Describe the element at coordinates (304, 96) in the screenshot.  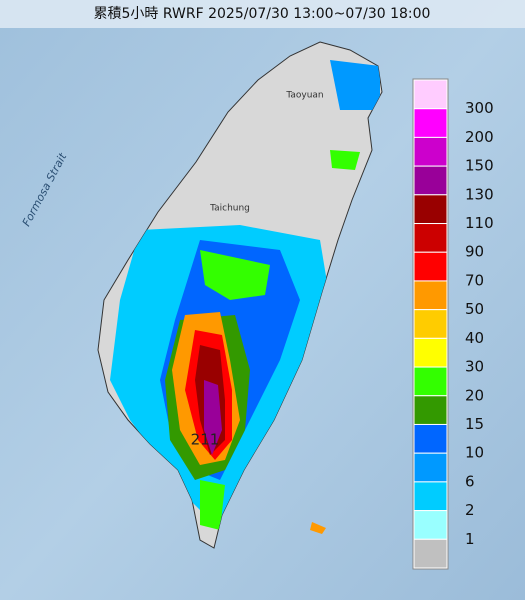
I see `city-label: Taoyuan` at that location.